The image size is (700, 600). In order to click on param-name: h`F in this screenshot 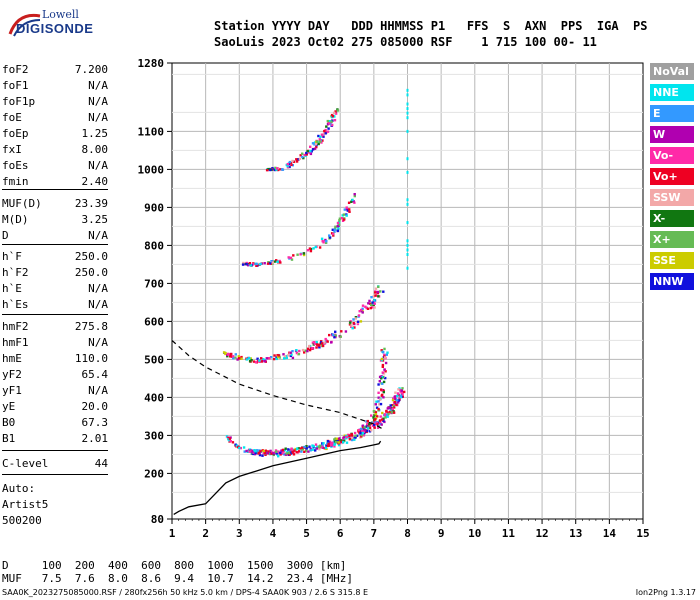, I will do `click(12, 256)`.